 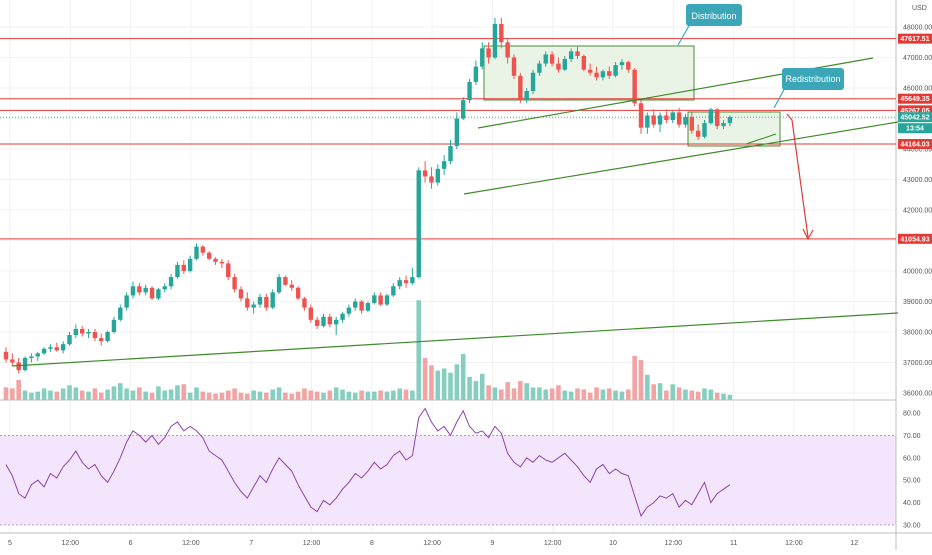 What do you see at coordinates (372, 543) in the screenshot?
I see `x-tick-label: 8` at bounding box center [372, 543].